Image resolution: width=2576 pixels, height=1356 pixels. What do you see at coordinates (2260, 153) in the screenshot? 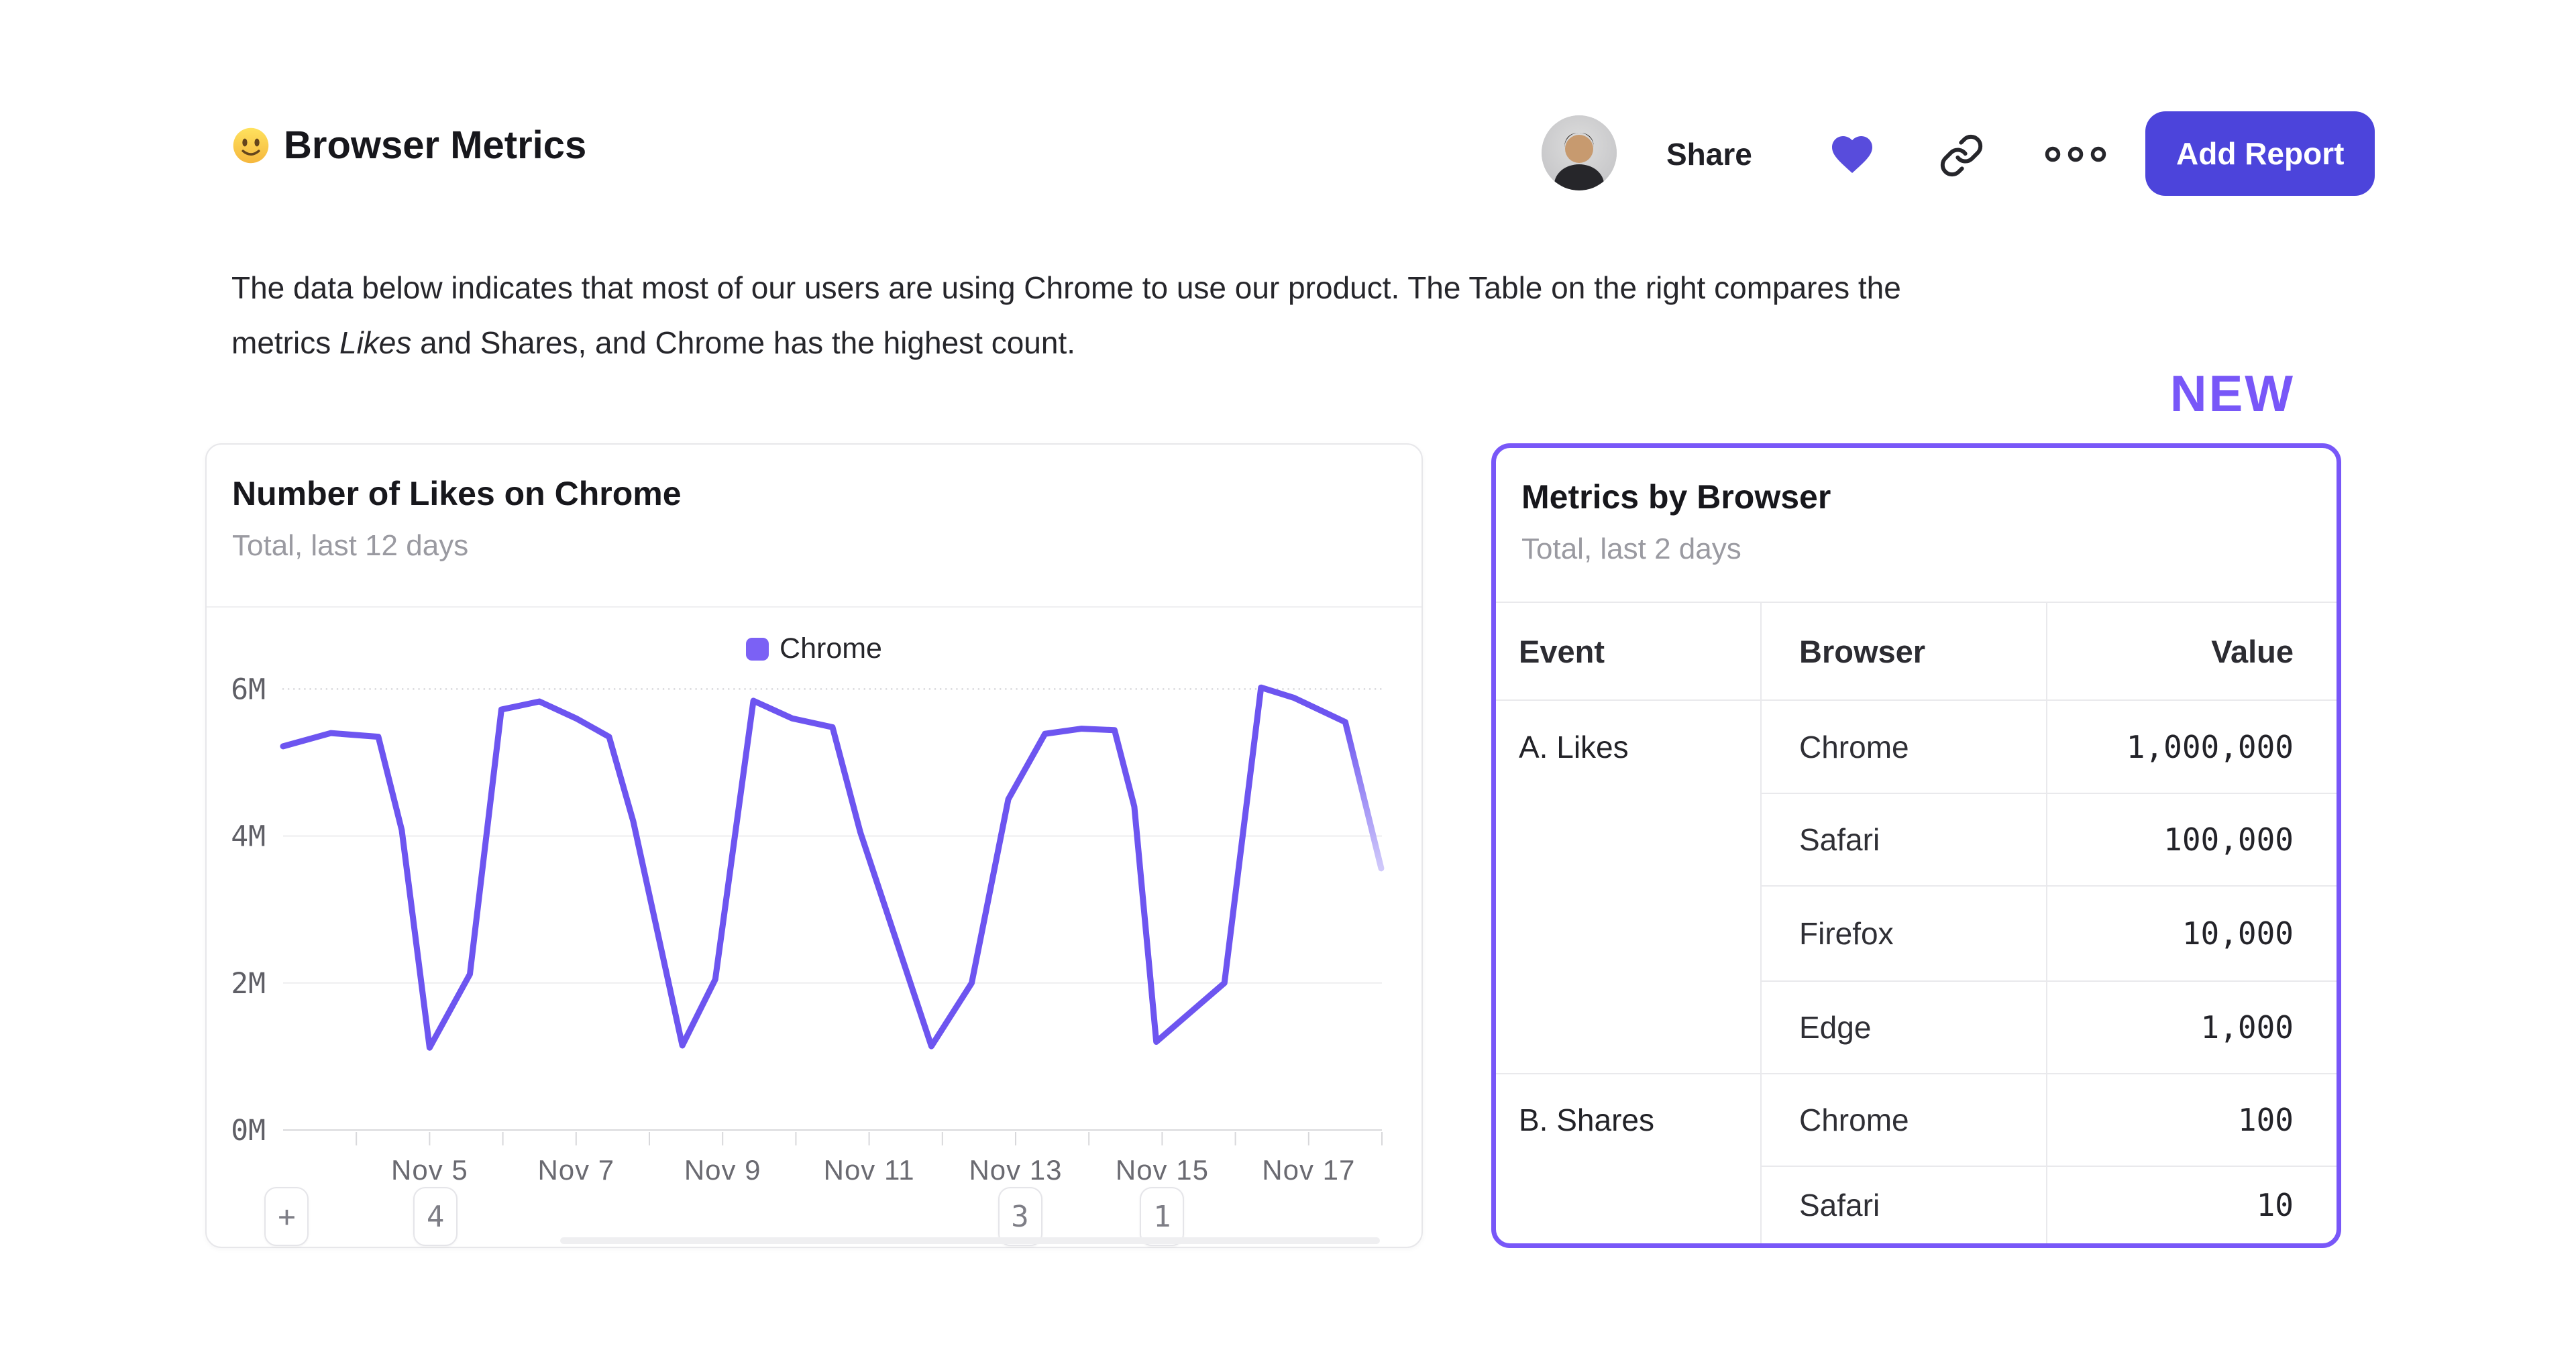
I see `add-report-button: Add Report` at bounding box center [2260, 153].